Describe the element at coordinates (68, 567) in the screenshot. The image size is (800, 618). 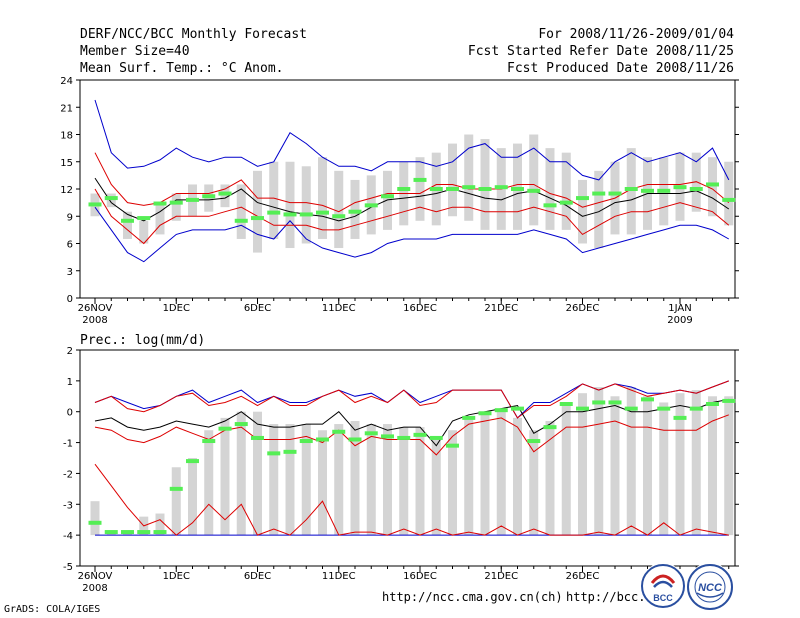
I see `prec-y-tick-label: -5` at that location.